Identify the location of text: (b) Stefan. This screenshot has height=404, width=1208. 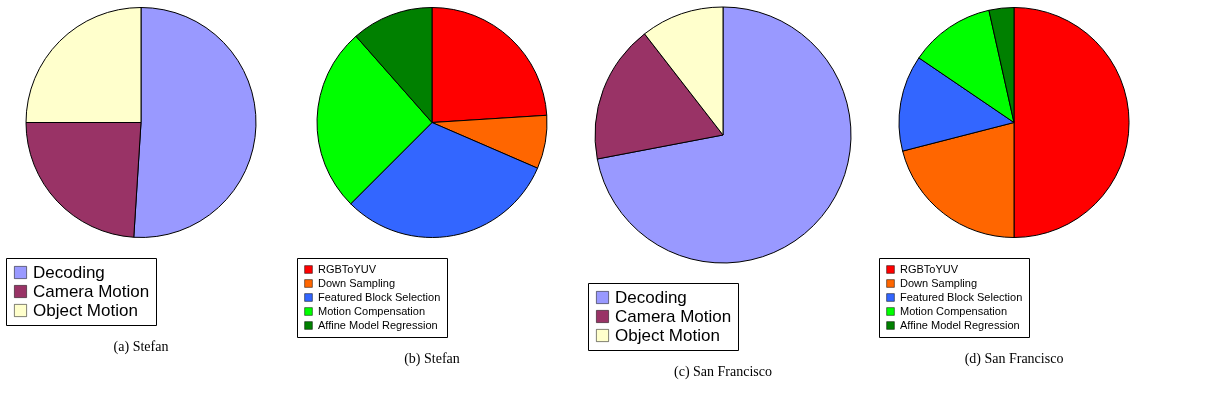
(432, 358).